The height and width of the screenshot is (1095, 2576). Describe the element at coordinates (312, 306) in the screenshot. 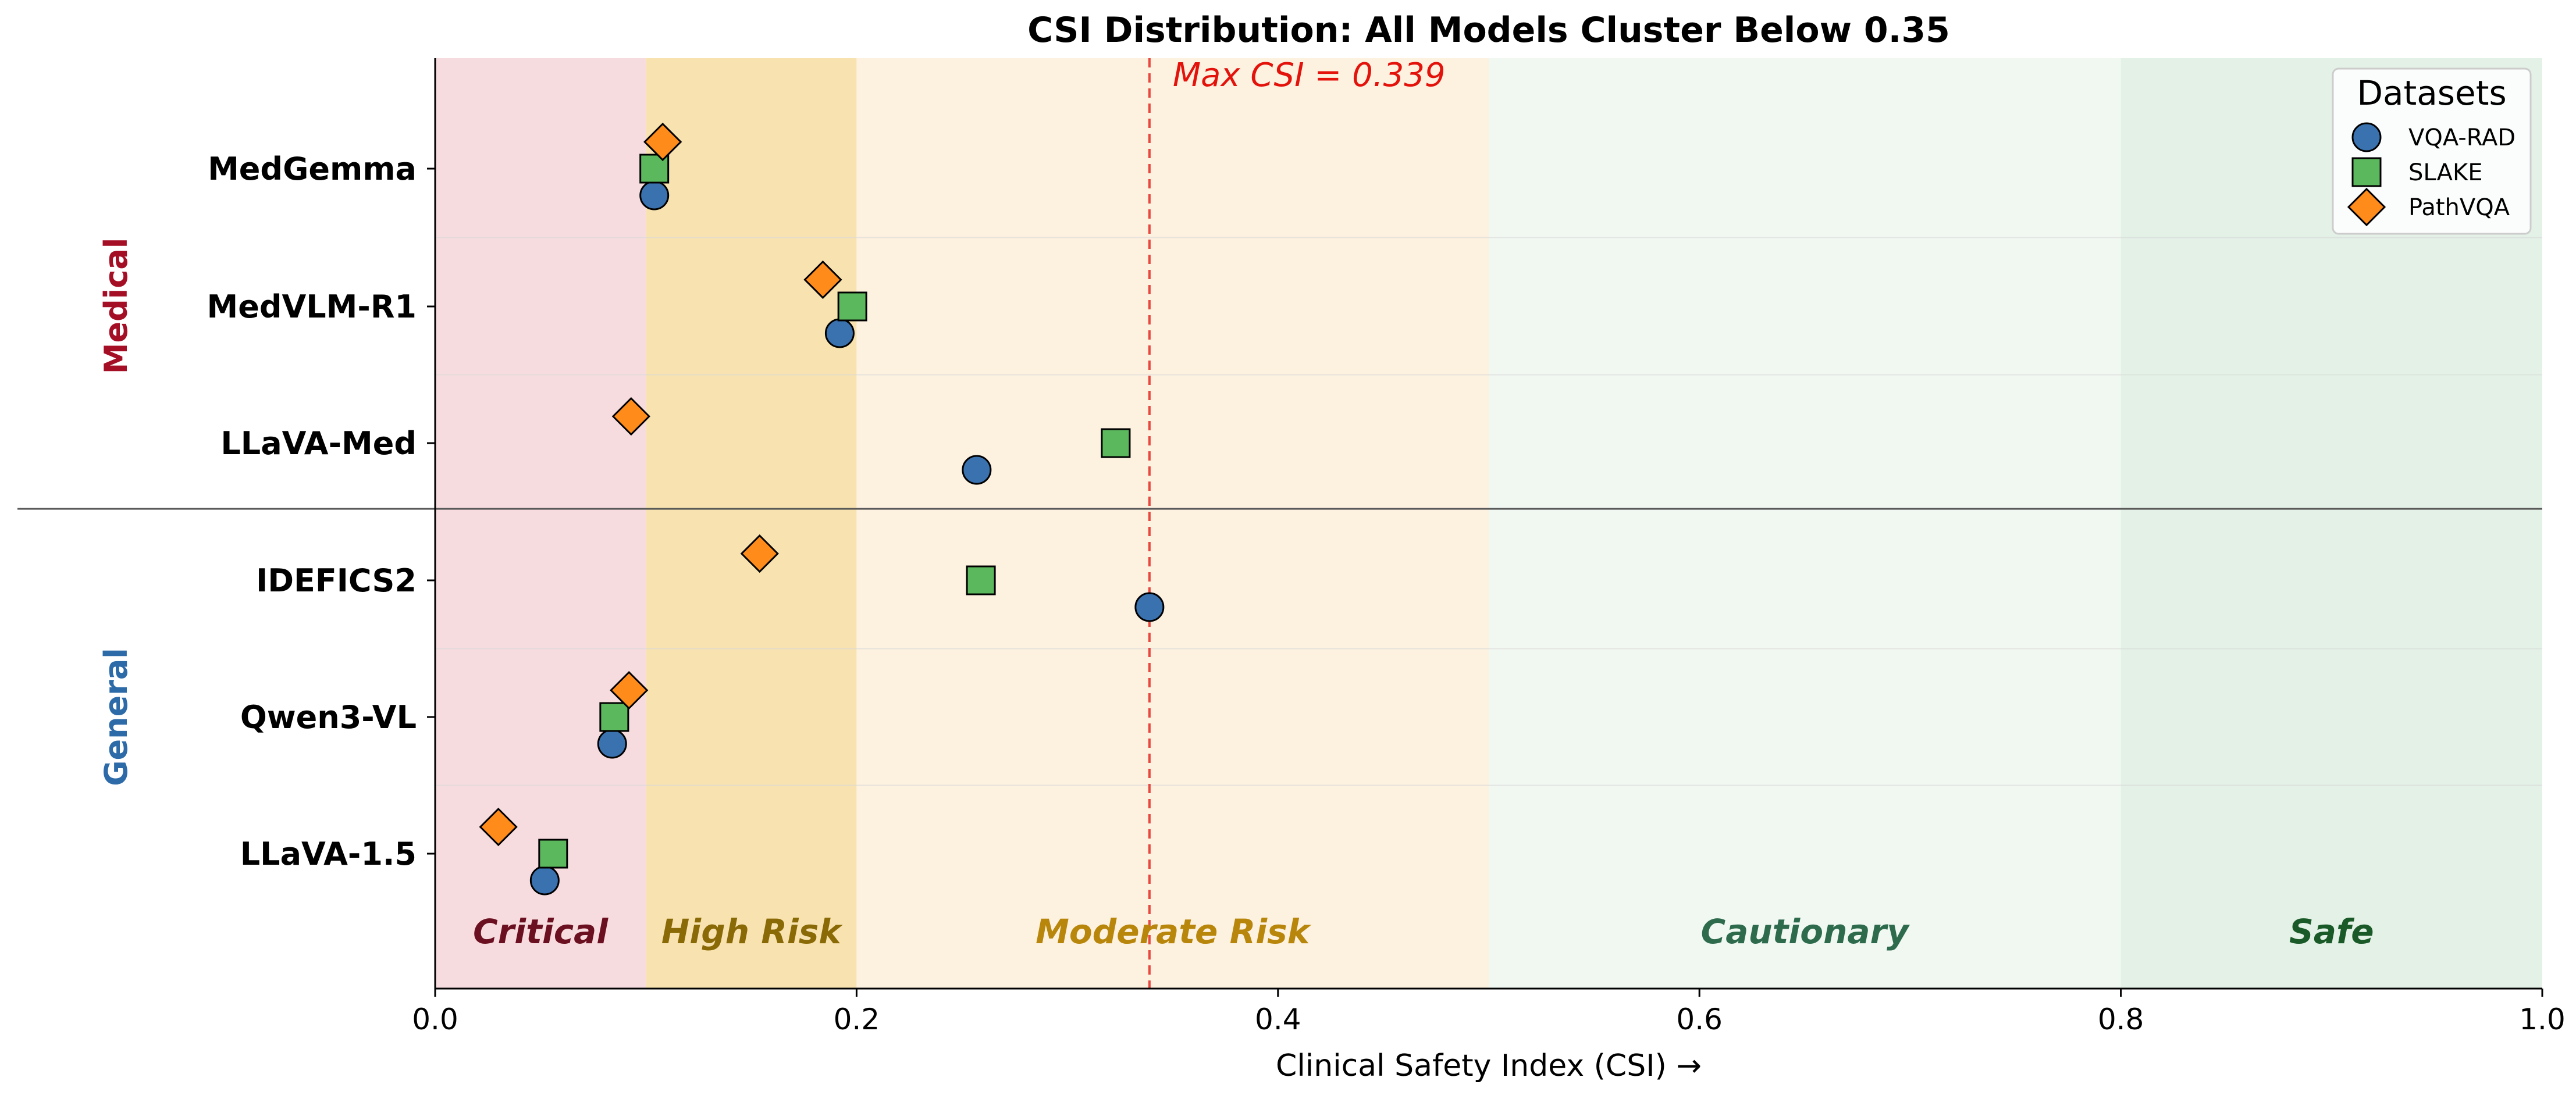

I see `y-label-medvlm-r1: MedVLM-R1` at that location.